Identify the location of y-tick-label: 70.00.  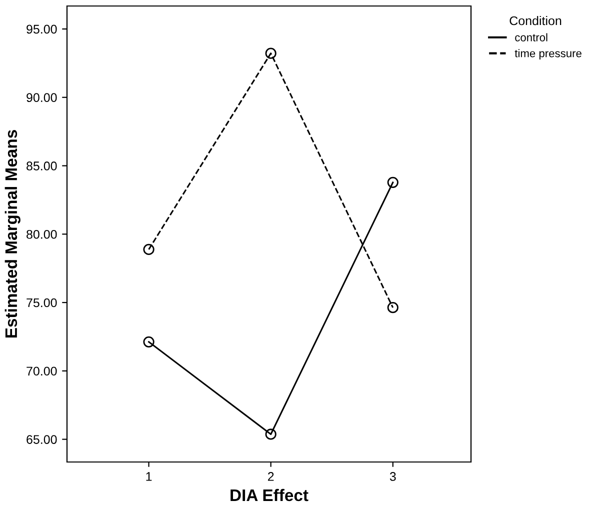
(41, 371).